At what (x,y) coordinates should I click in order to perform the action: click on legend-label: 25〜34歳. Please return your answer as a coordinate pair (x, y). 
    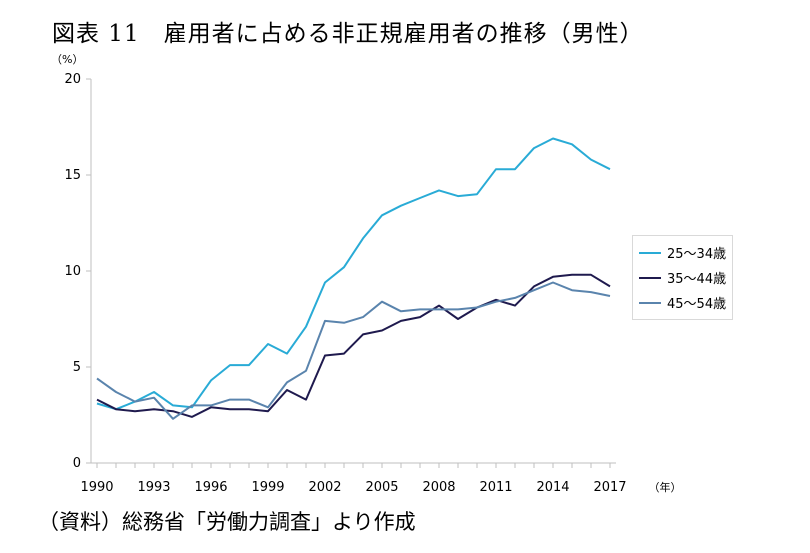
    Looking at the image, I should click on (697, 254).